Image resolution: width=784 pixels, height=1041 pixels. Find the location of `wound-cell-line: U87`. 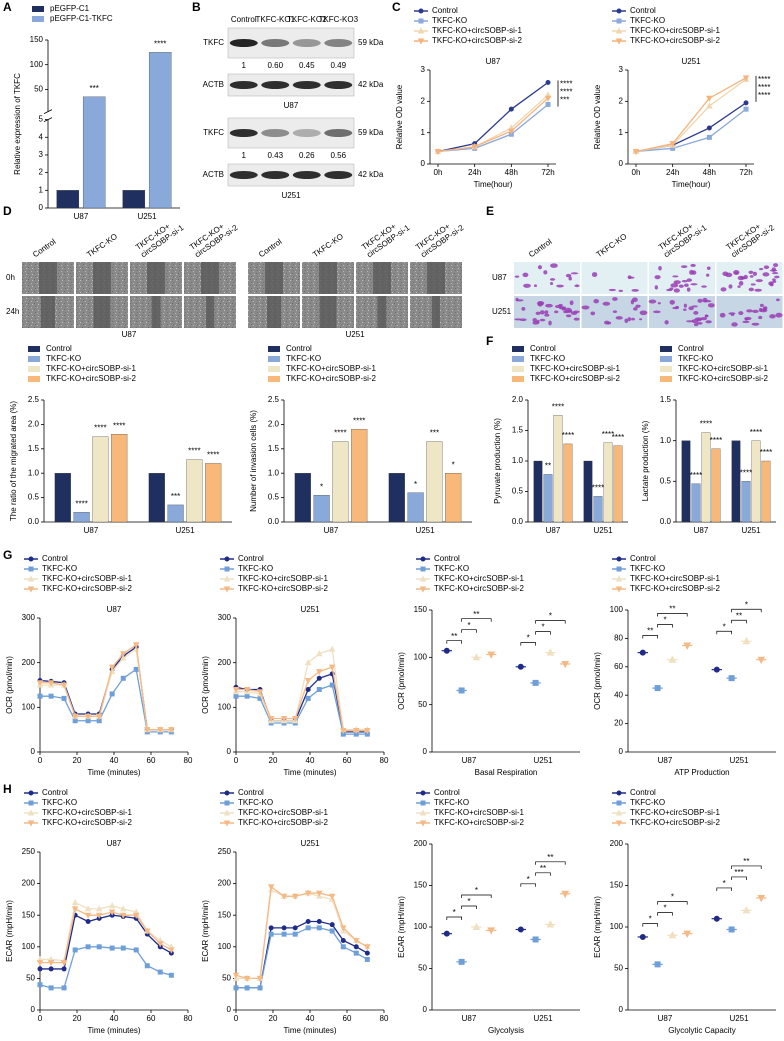

wound-cell-line: U87 is located at coordinates (129, 334).